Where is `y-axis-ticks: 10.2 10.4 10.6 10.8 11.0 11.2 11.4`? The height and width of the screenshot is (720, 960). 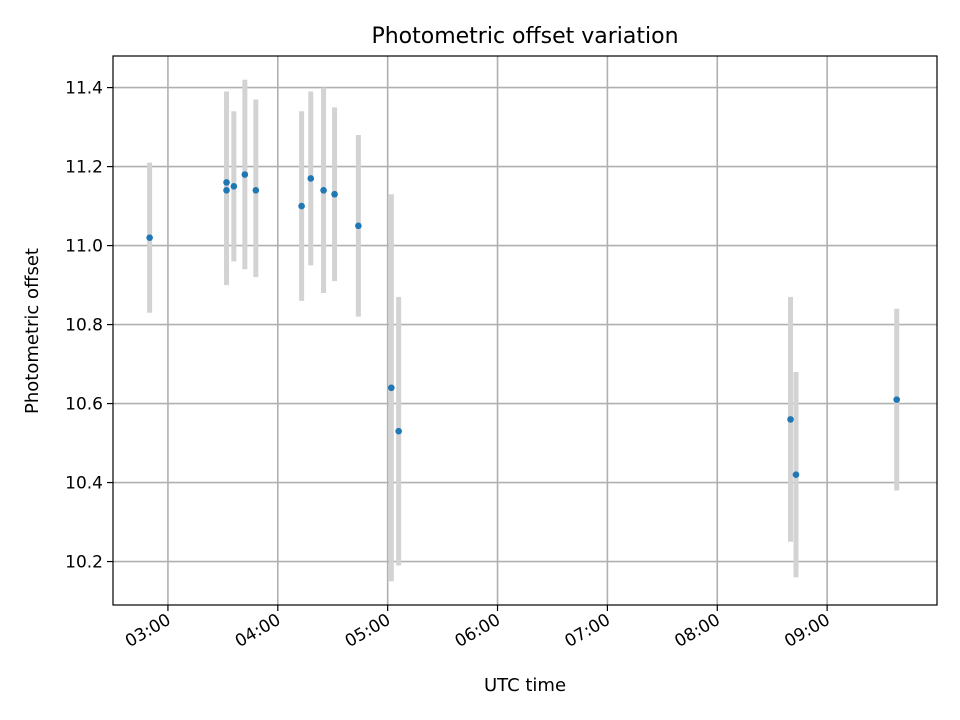
y-axis-ticks: 10.2 10.4 10.6 10.8 11.0 11.2 11.4 is located at coordinates (89, 326).